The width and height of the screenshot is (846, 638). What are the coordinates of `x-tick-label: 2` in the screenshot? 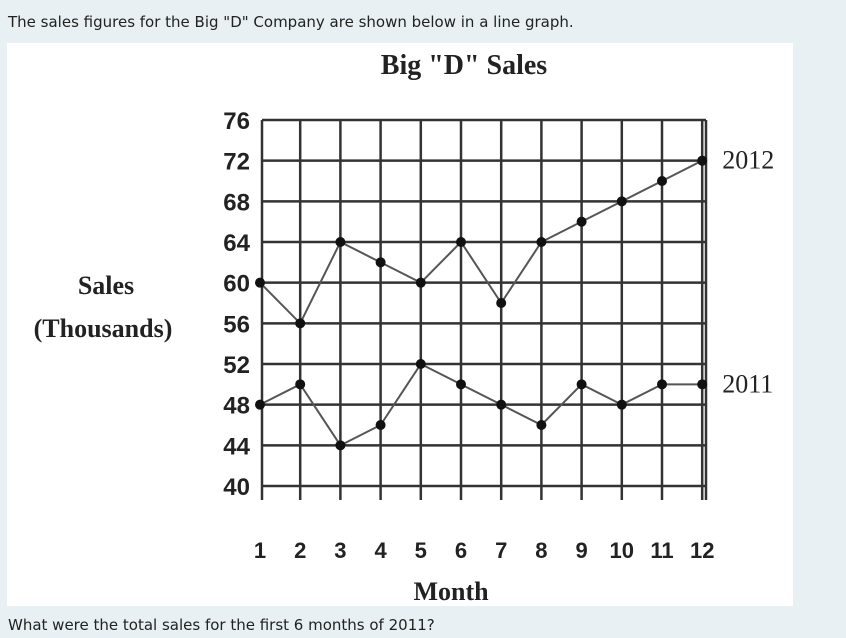 It's located at (300, 550).